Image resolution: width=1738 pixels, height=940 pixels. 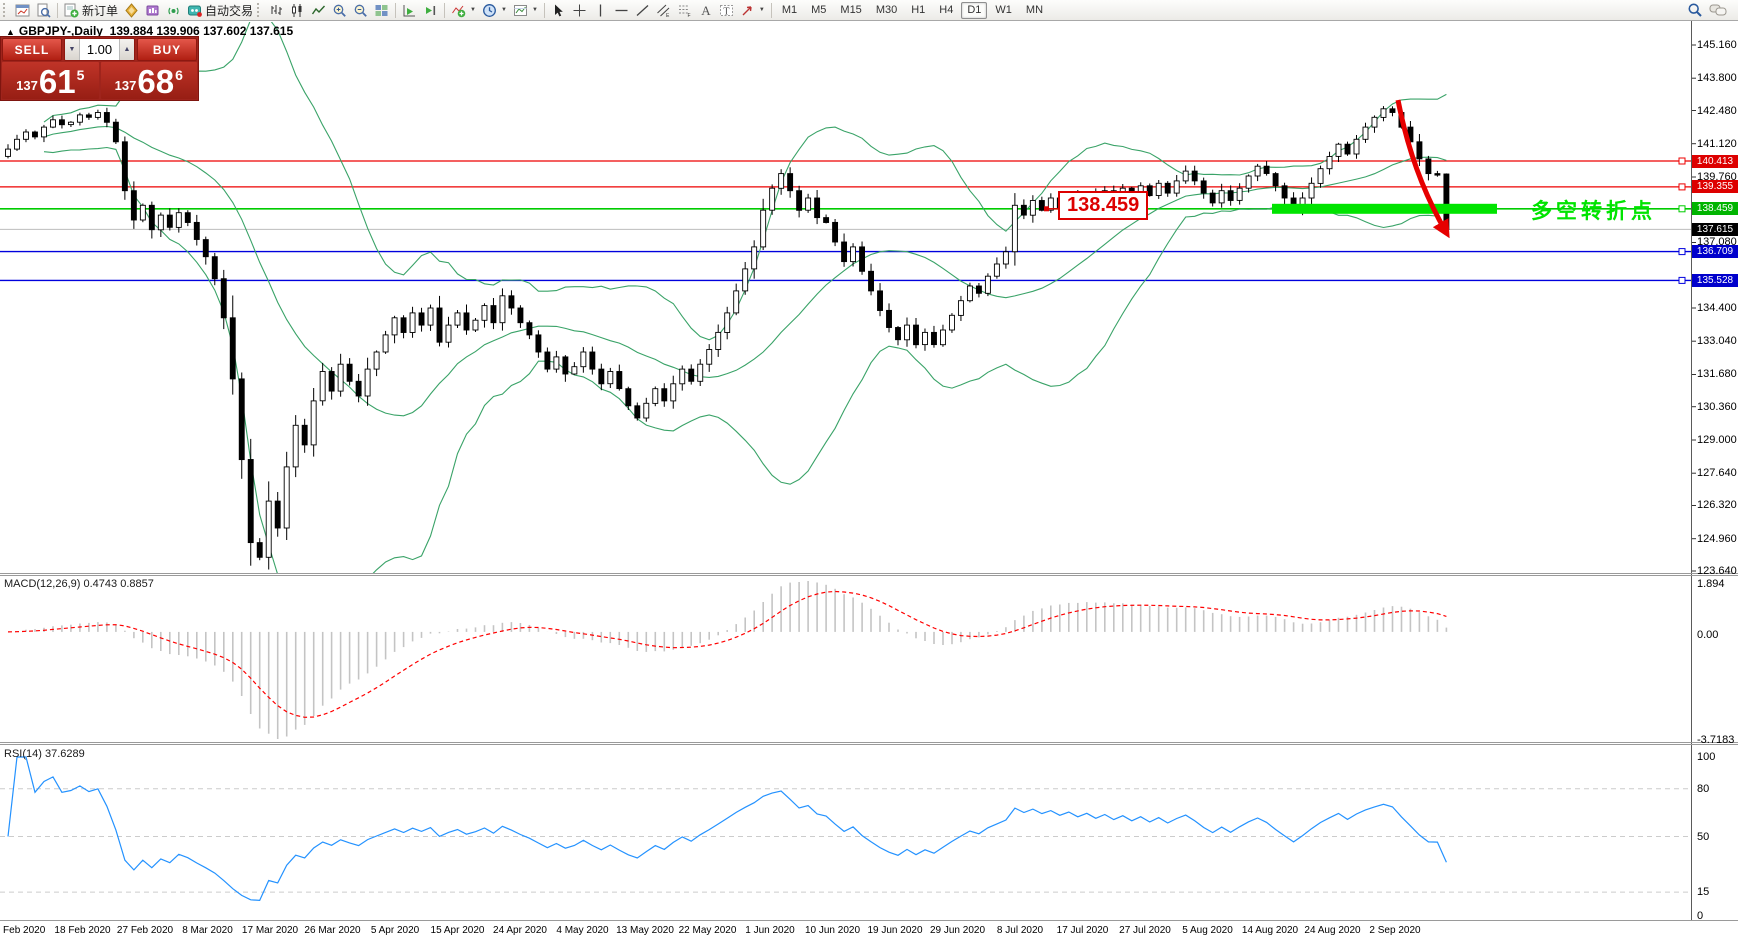 I want to click on templates-button: ▼, so click(x=525, y=10).